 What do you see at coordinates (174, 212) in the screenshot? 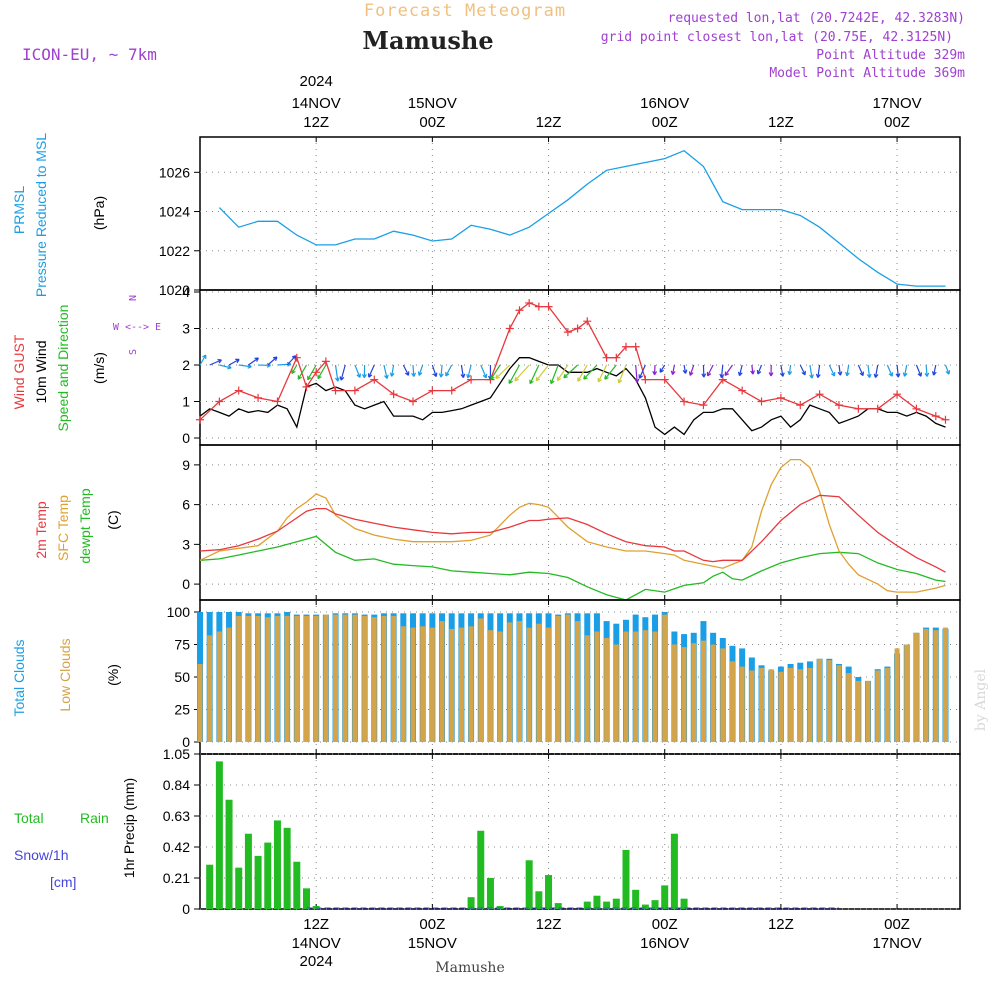
I see `ytick-label: 1024` at bounding box center [174, 212].